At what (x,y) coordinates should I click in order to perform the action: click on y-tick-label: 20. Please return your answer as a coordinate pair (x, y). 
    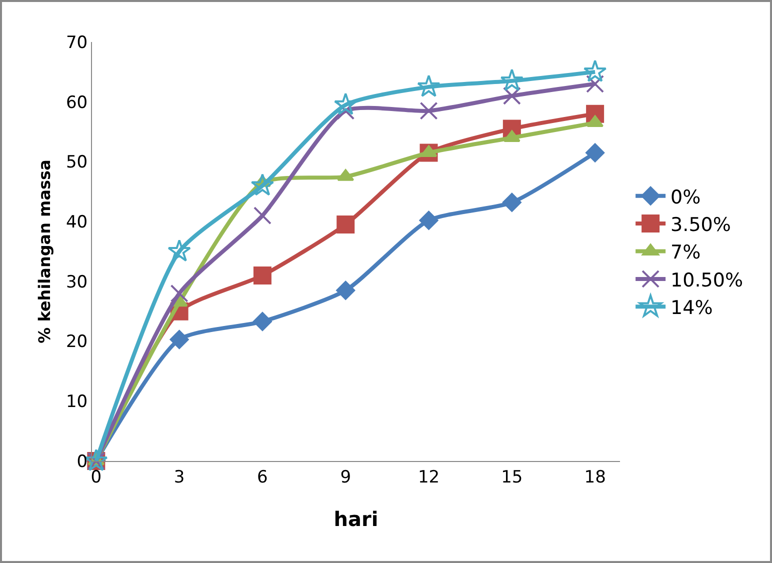
    Looking at the image, I should click on (77, 342).